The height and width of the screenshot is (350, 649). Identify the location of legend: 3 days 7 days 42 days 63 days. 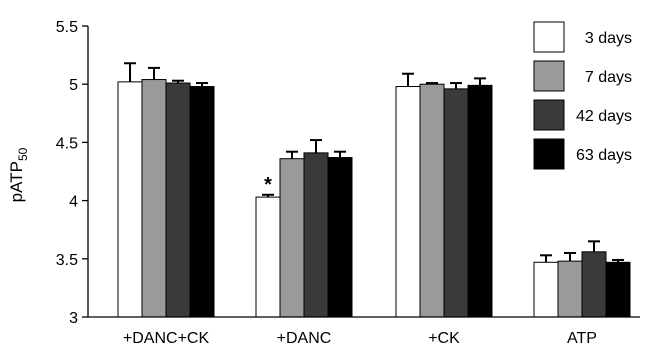
(582, 95).